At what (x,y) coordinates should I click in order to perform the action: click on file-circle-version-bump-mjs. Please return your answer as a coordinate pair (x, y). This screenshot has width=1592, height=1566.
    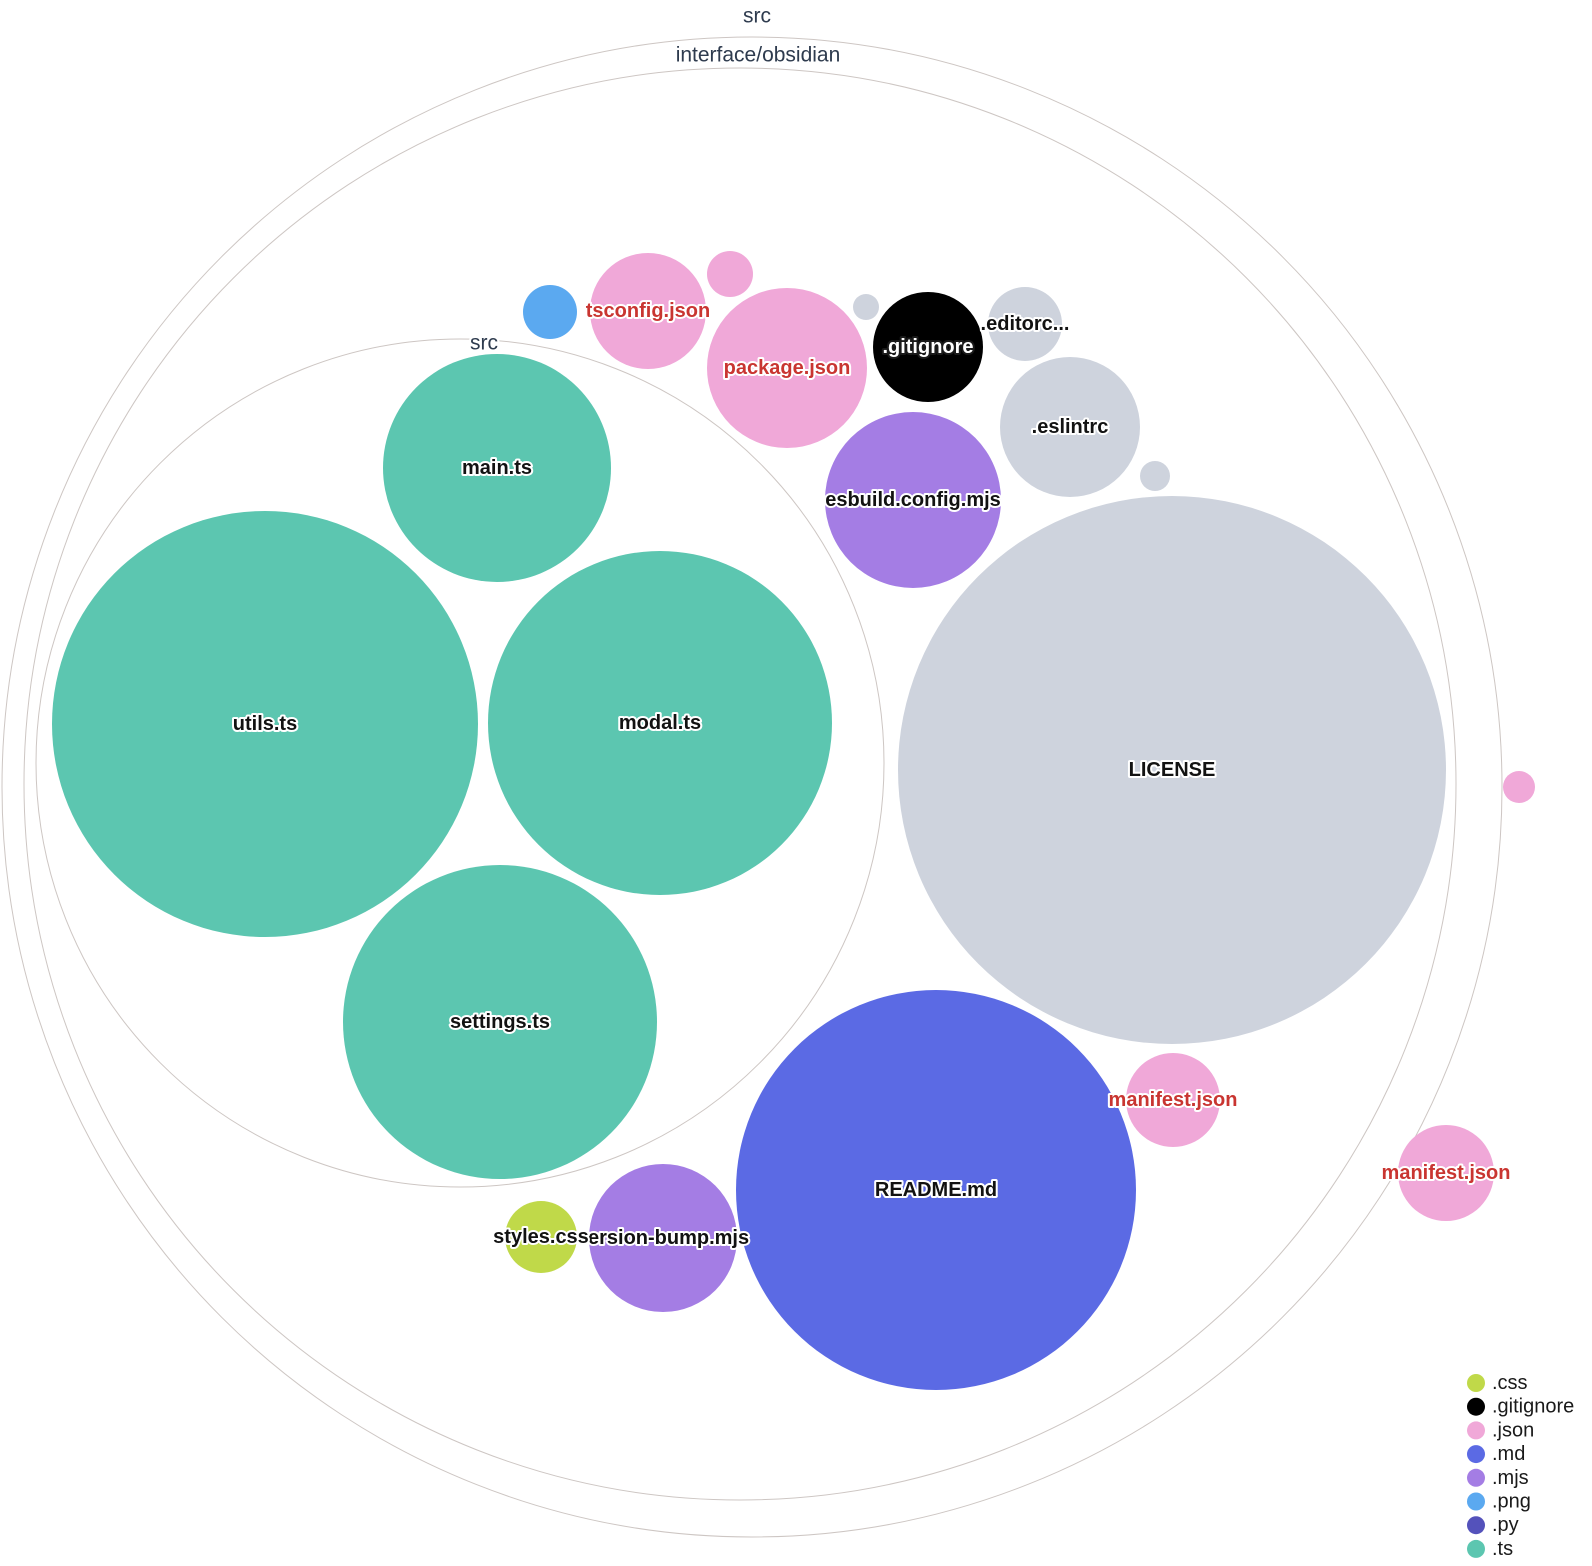
    Looking at the image, I should click on (663, 1238).